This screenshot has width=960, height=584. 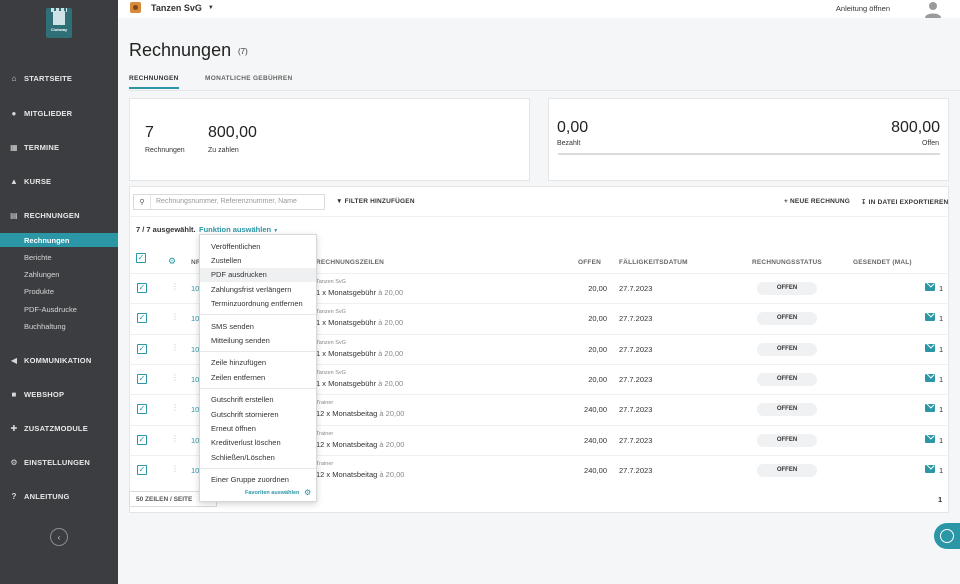 I want to click on export-button: ↧ IN DATEI EXPORTIEREN, so click(x=904, y=202).